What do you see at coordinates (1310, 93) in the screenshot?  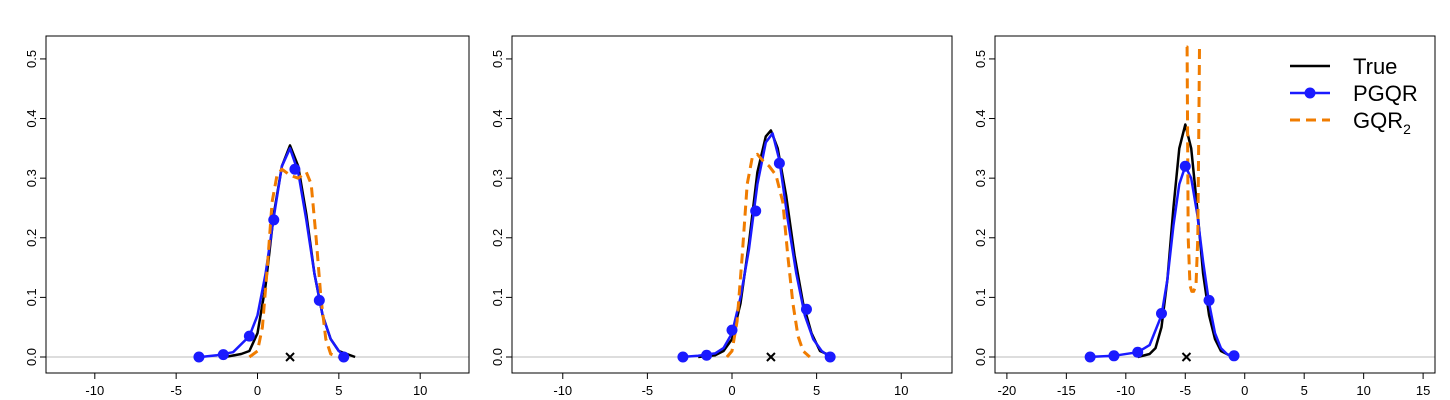 I see `legend-marker-pgqr` at bounding box center [1310, 93].